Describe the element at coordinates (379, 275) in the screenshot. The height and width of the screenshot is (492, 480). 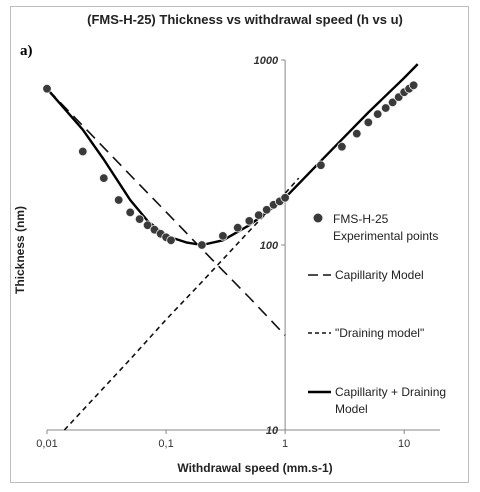
I see `legend-label-capillarity: Capillarity Model` at that location.